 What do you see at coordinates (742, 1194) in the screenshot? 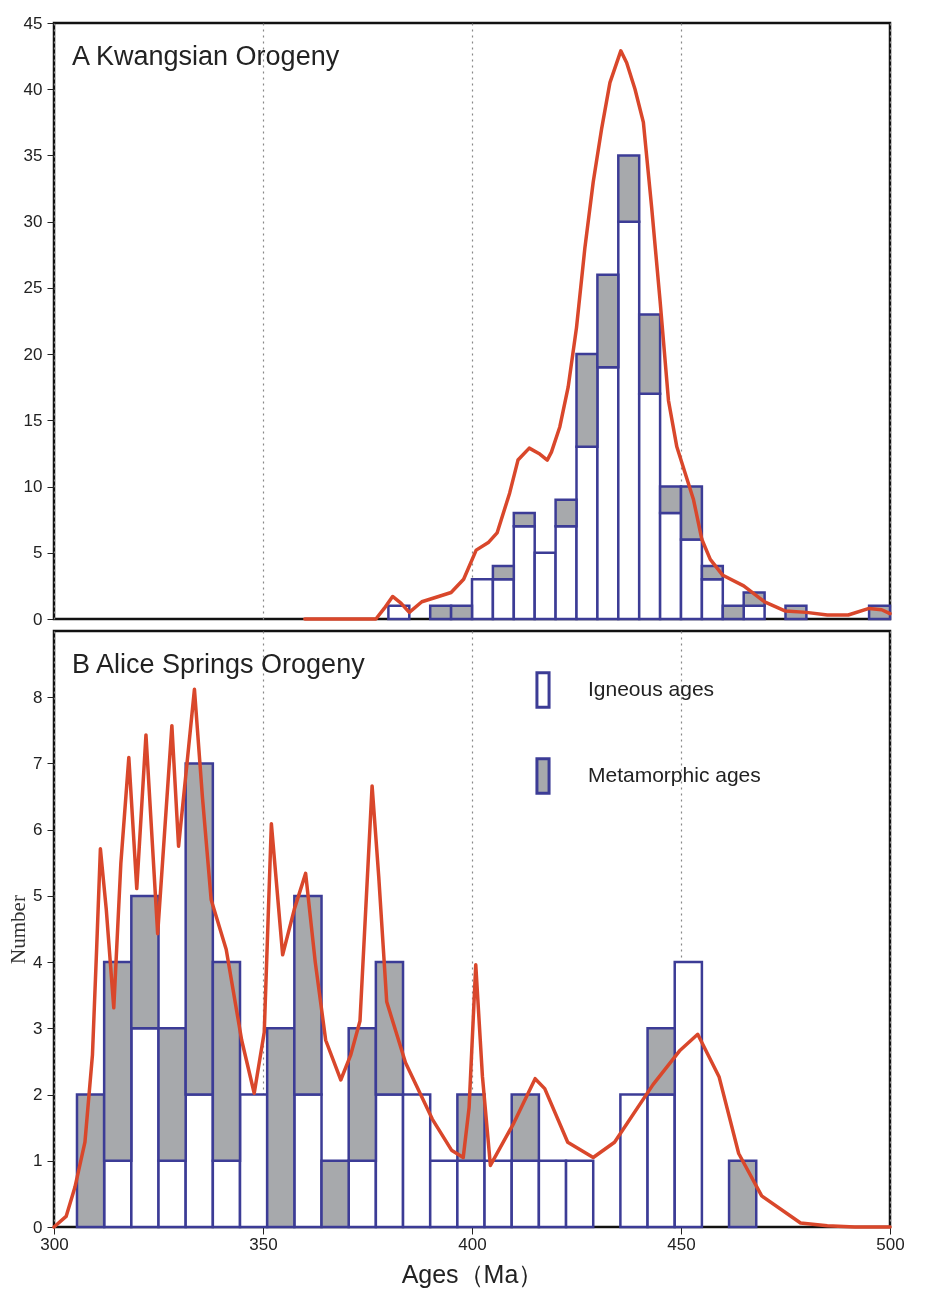
I see `bar` at bounding box center [742, 1194].